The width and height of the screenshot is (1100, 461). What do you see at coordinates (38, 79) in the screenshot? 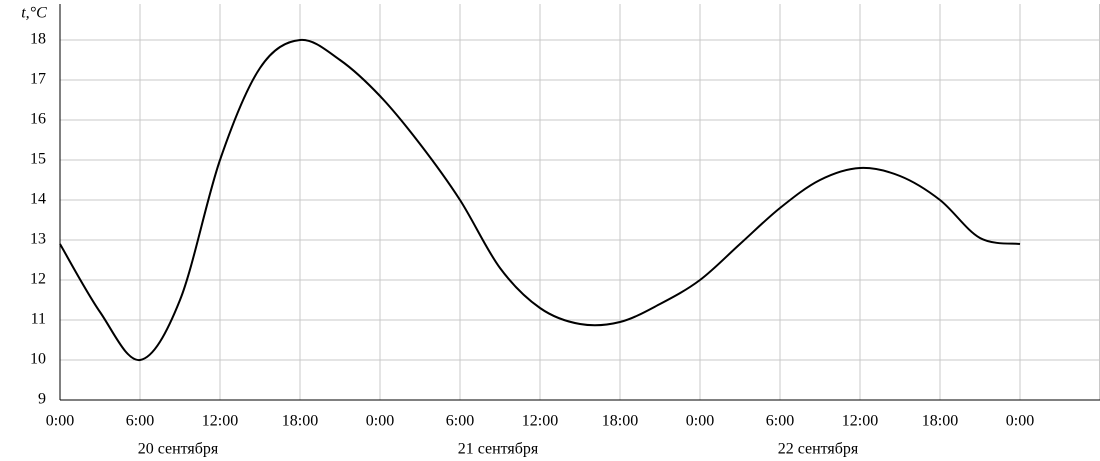
I see `y-tick-label: 17` at bounding box center [38, 79].